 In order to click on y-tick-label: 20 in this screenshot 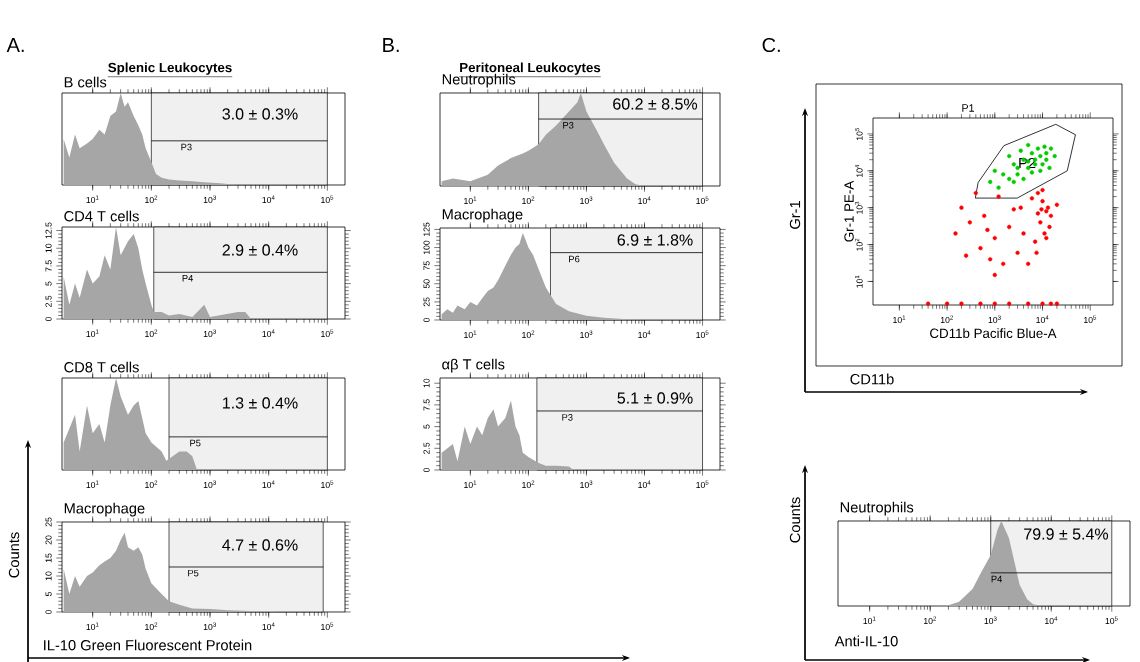, I will do `click(48, 540)`.